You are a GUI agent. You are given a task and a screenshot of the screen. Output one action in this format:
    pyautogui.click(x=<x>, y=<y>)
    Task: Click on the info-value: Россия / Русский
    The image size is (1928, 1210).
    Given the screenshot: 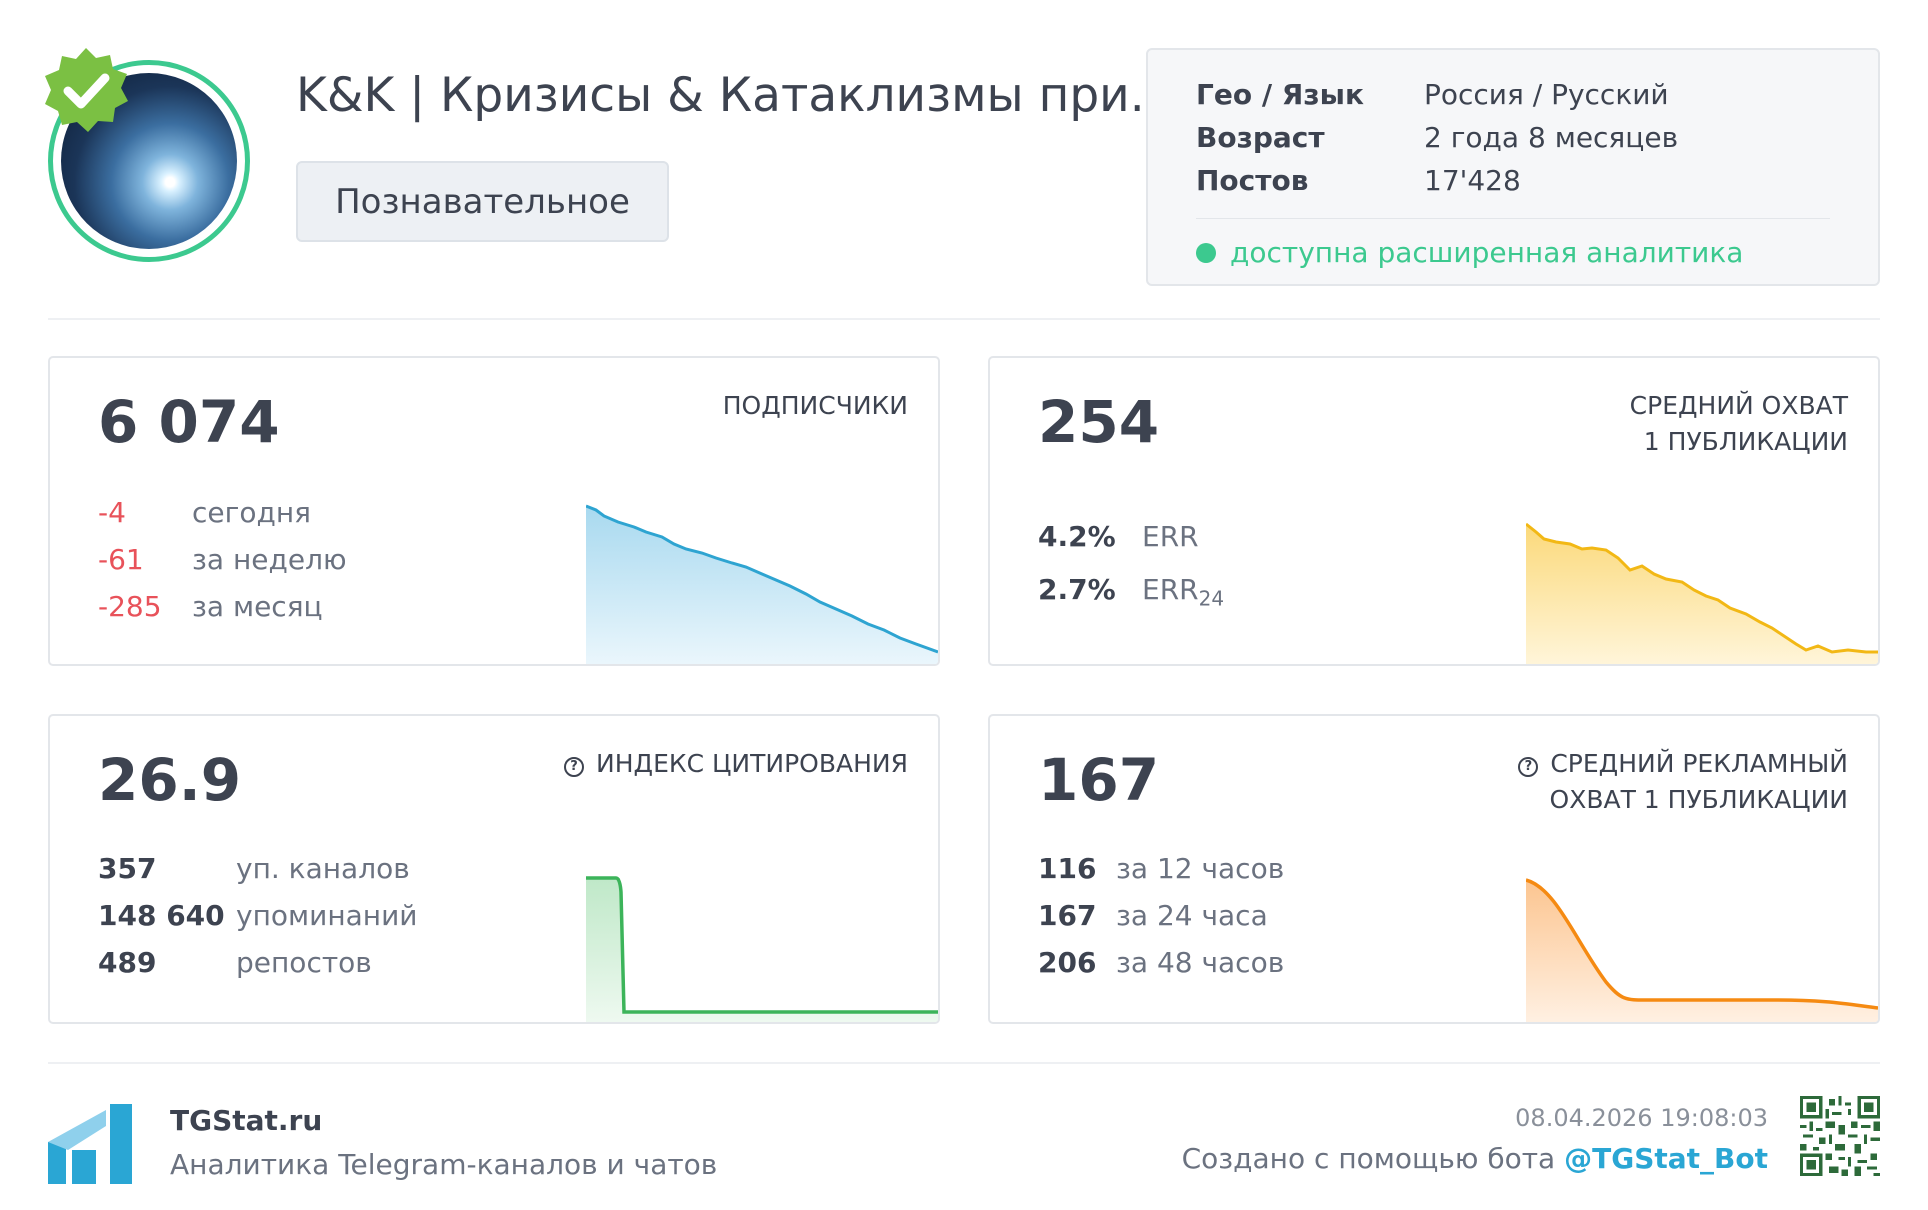 What is the action you would take?
    pyautogui.click(x=1546, y=94)
    